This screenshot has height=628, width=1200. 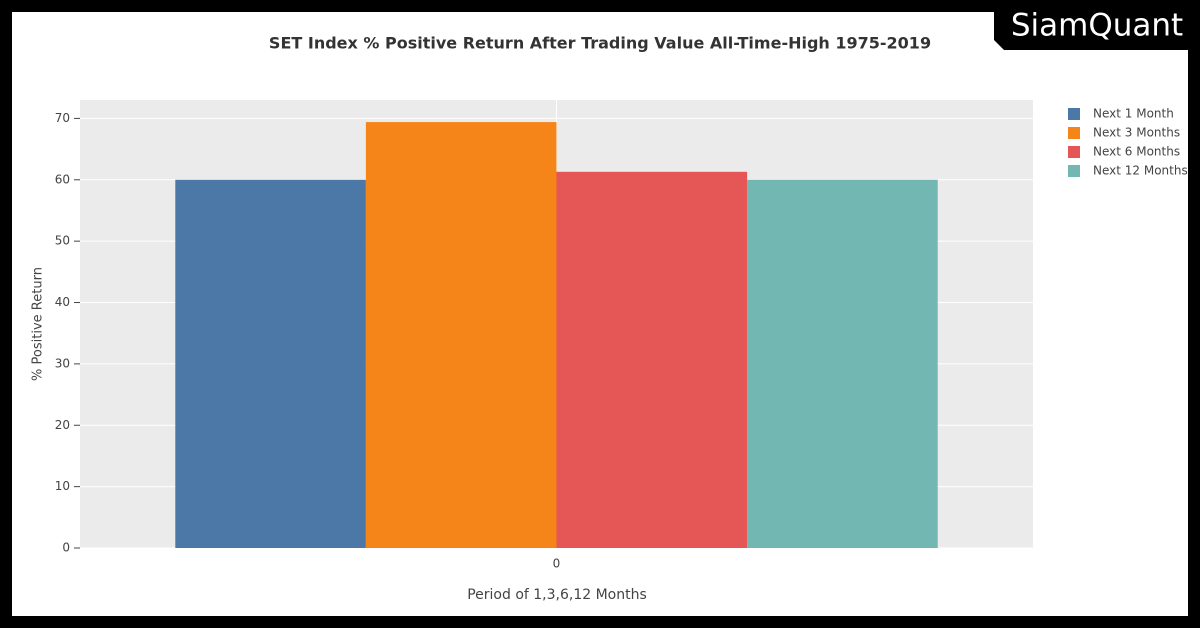 I want to click on x-axis-label: Period of 1,3,6,12 Months, so click(x=557, y=595).